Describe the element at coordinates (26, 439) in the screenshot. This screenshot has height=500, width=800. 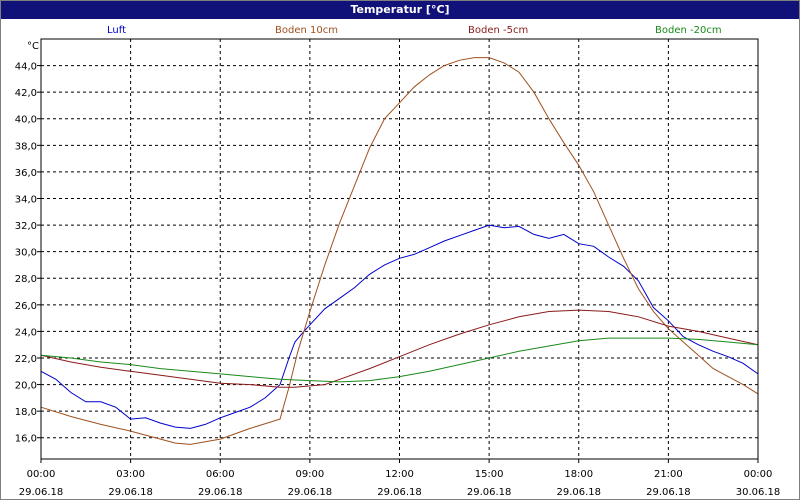
I see `y-tick-label: 16,0` at that location.